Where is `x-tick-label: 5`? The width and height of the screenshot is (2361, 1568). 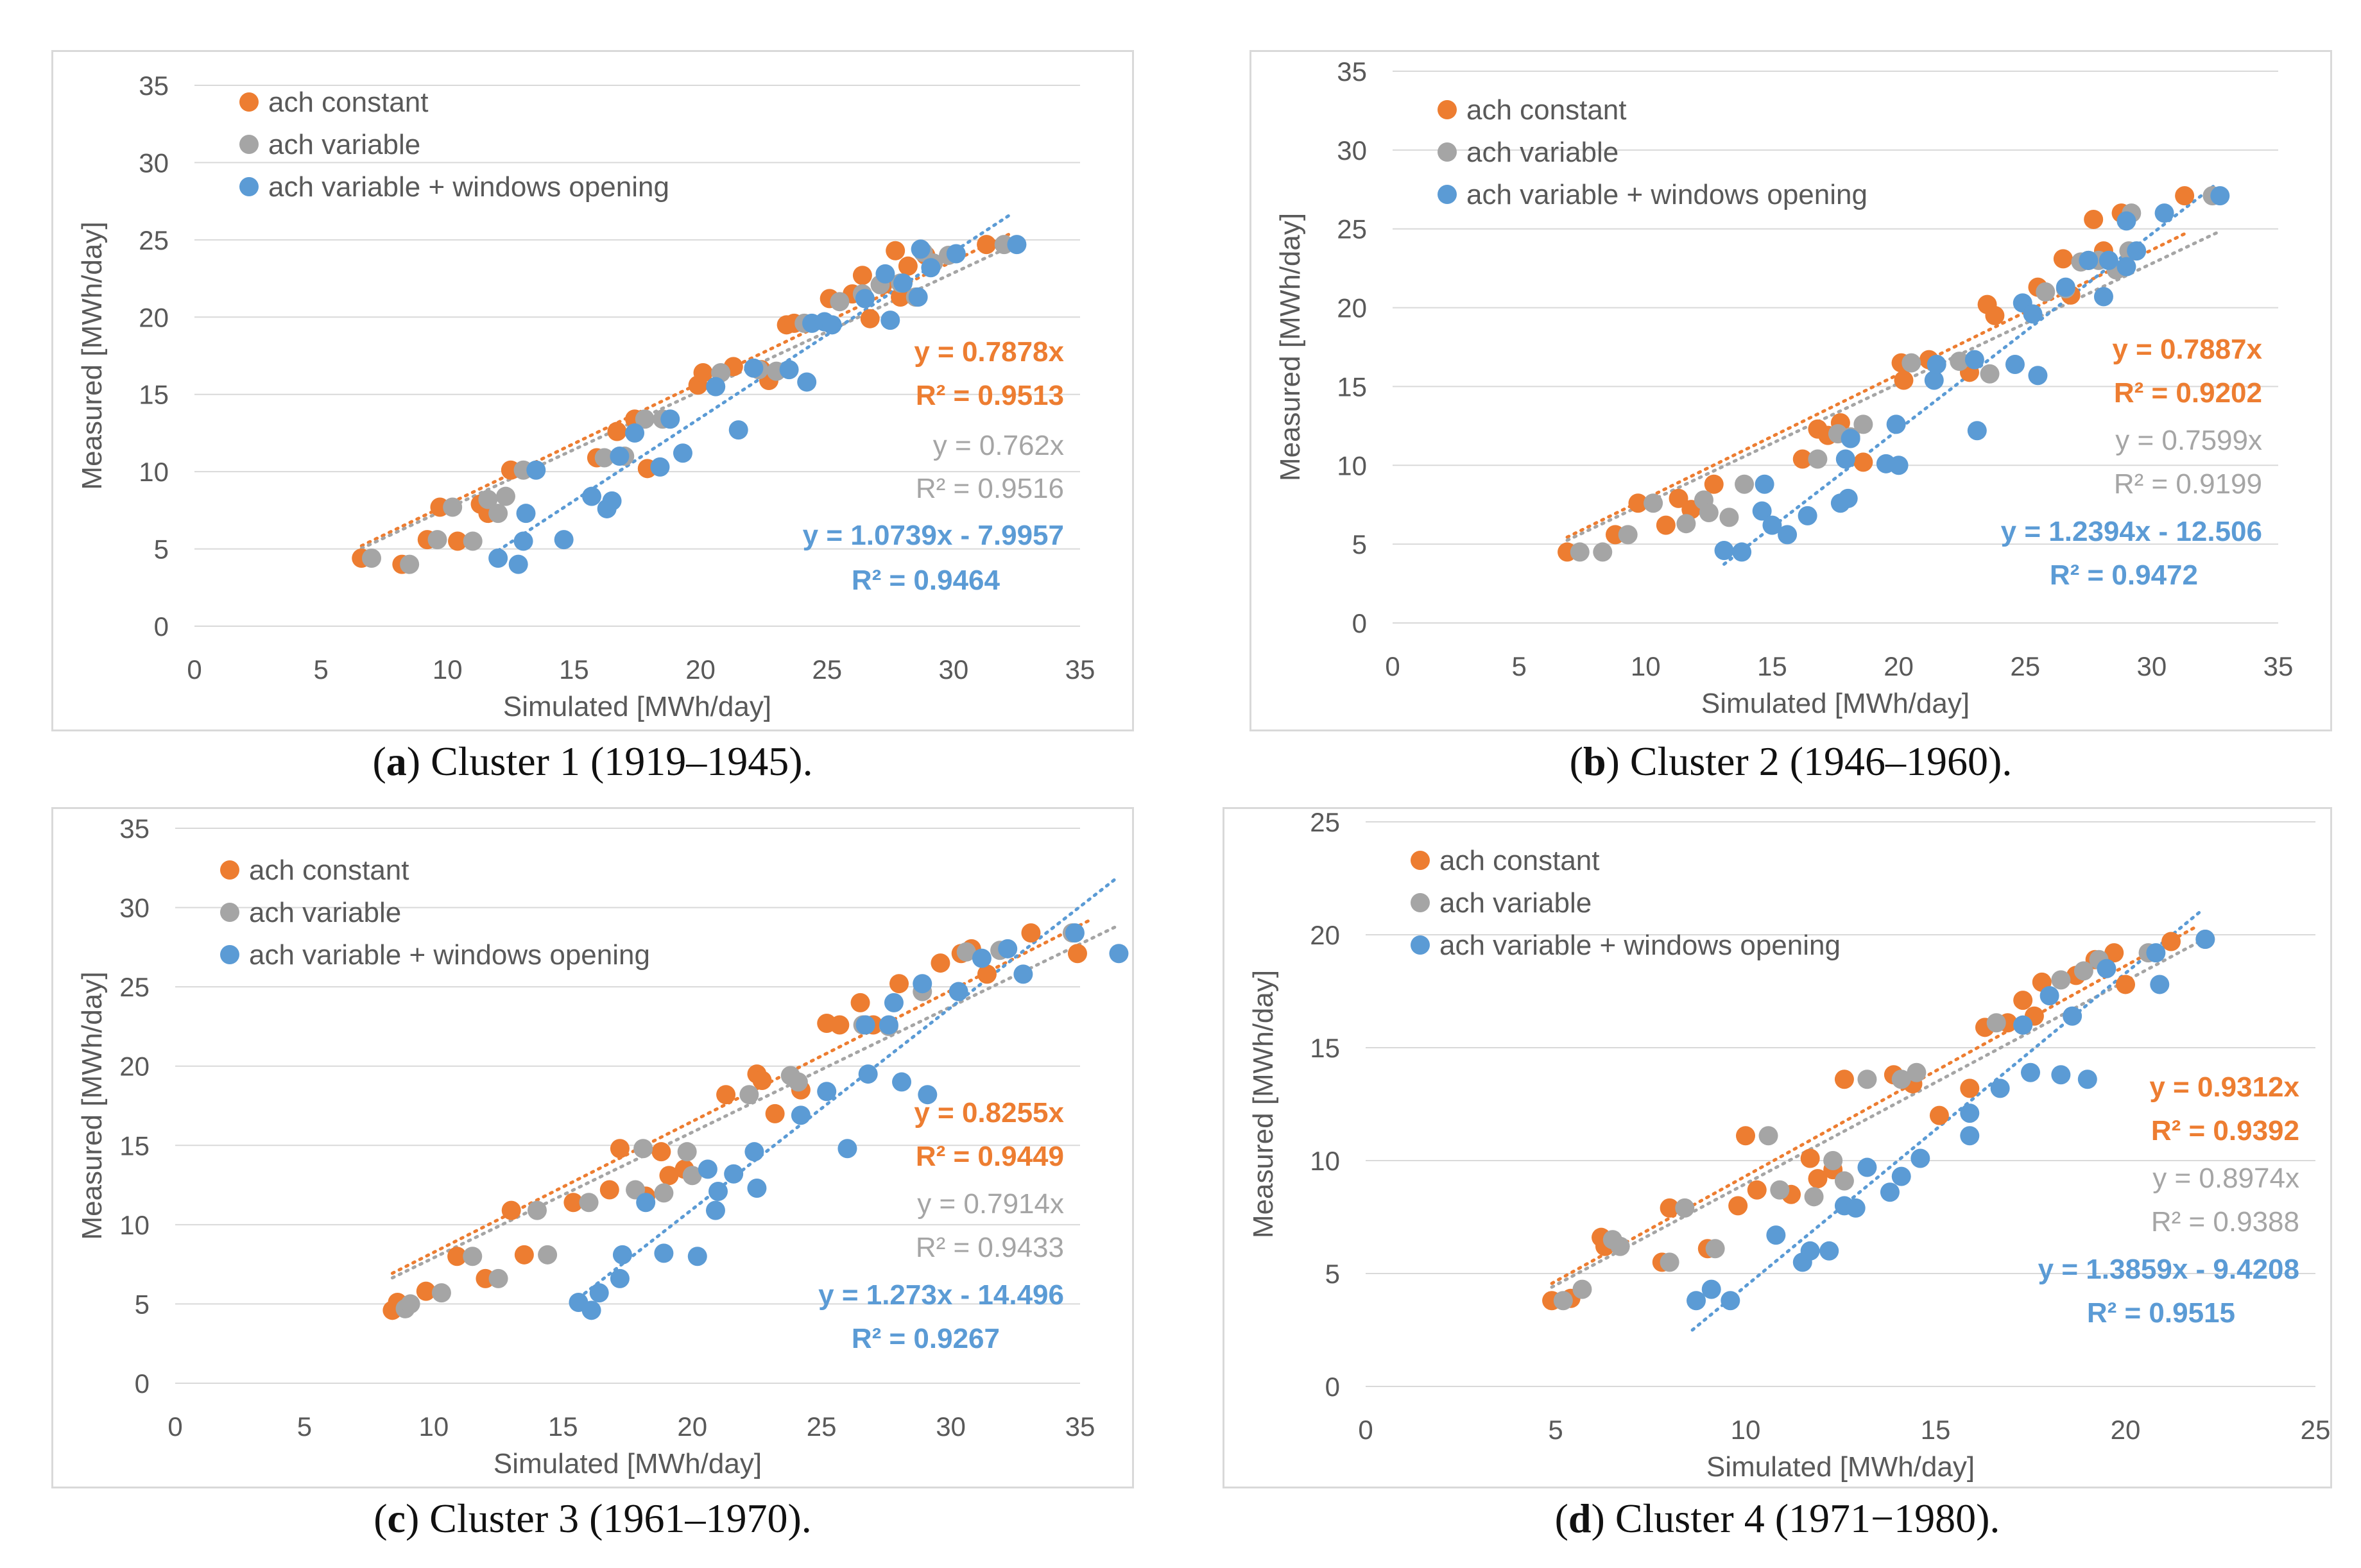
x-tick-label: 5 is located at coordinates (304, 1426).